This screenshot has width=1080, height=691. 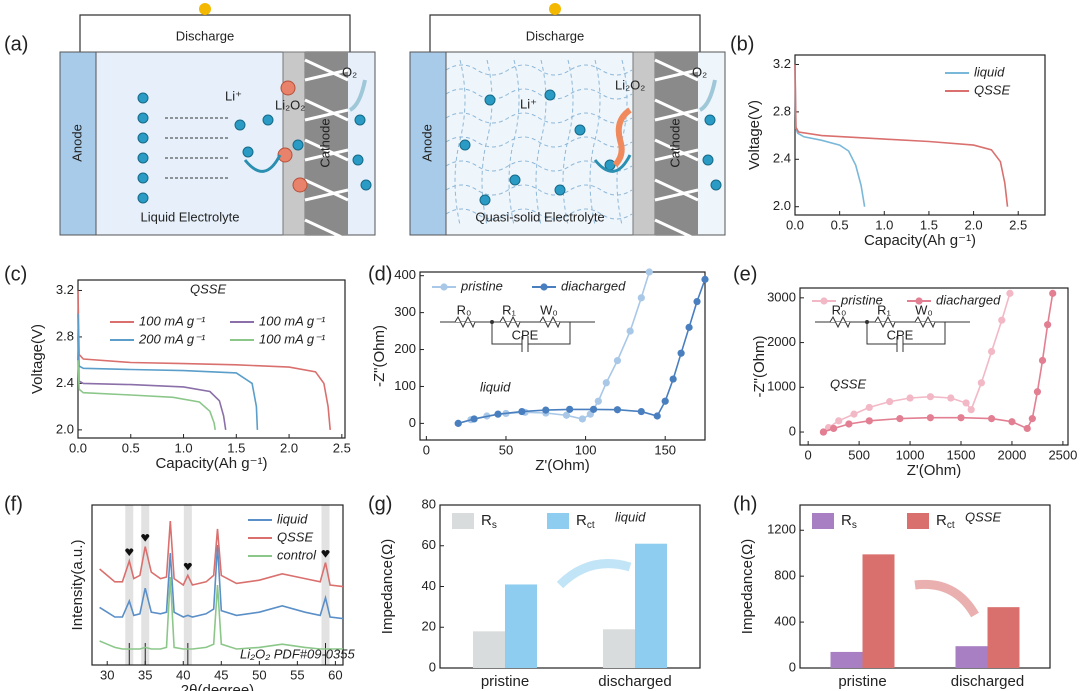 What do you see at coordinates (1062, 454) in the screenshot?
I see `x-tick-label: 2500` at bounding box center [1062, 454].